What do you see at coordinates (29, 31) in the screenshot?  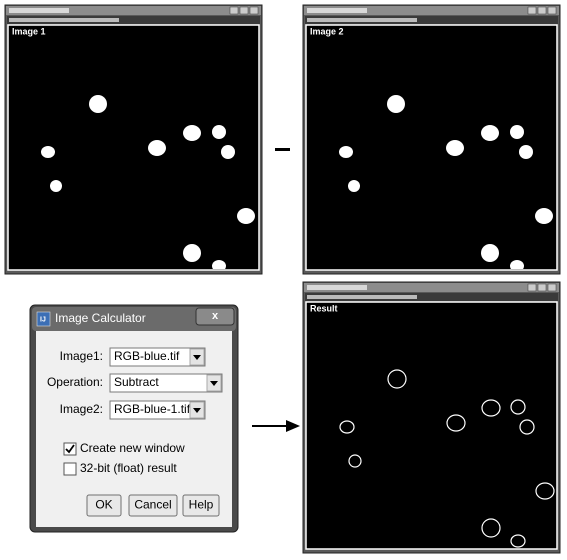 I see `image-label: Image 1` at bounding box center [29, 31].